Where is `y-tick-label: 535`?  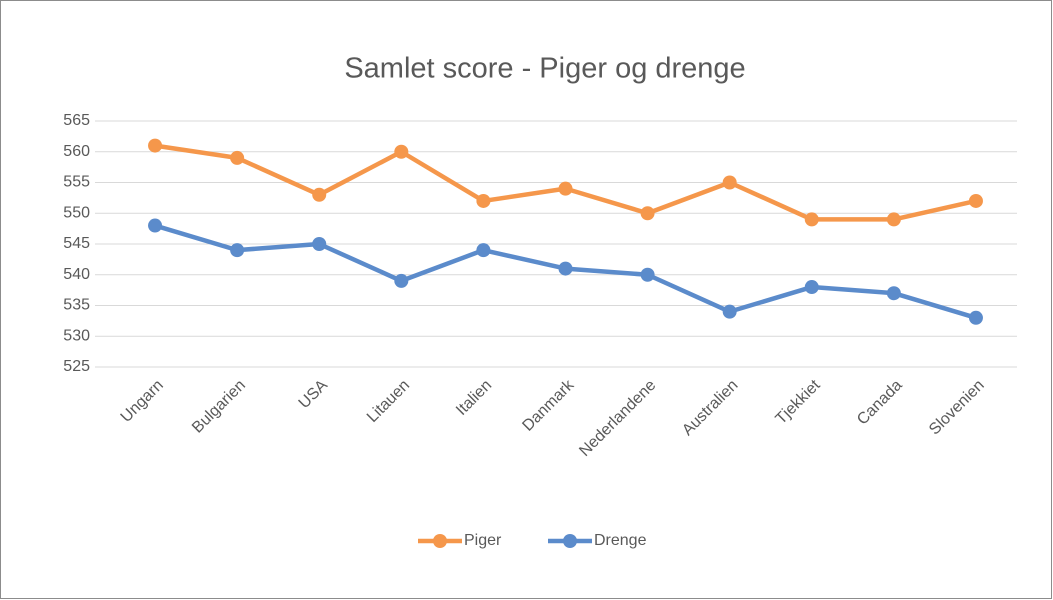 y-tick-label: 535 is located at coordinates (76, 305).